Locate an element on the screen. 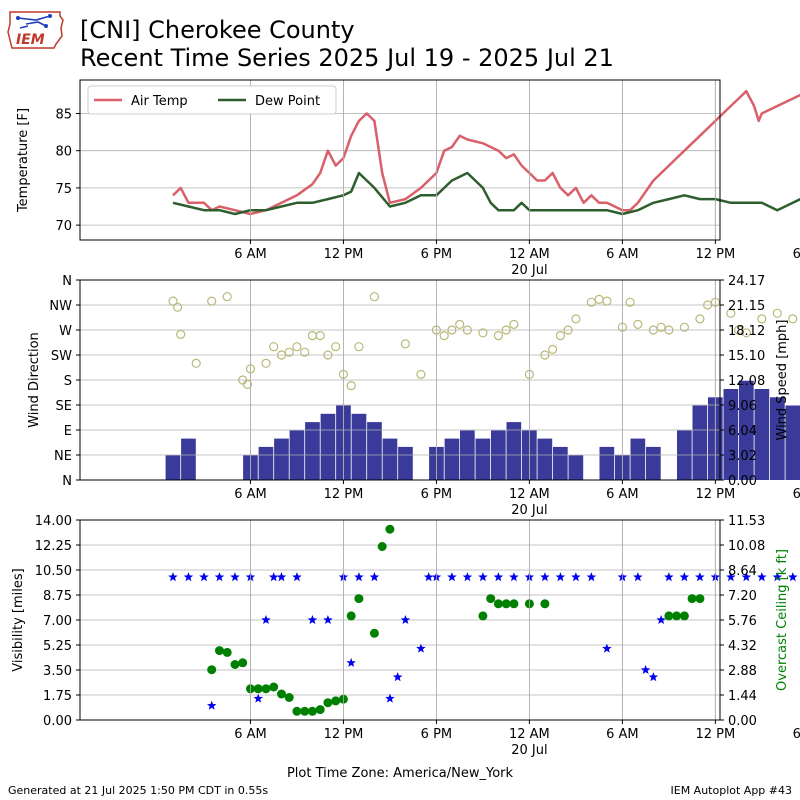 Image resolution: width=800 pixels, height=800 pixels. y2-tick-label: 12.08 is located at coordinates (746, 381).